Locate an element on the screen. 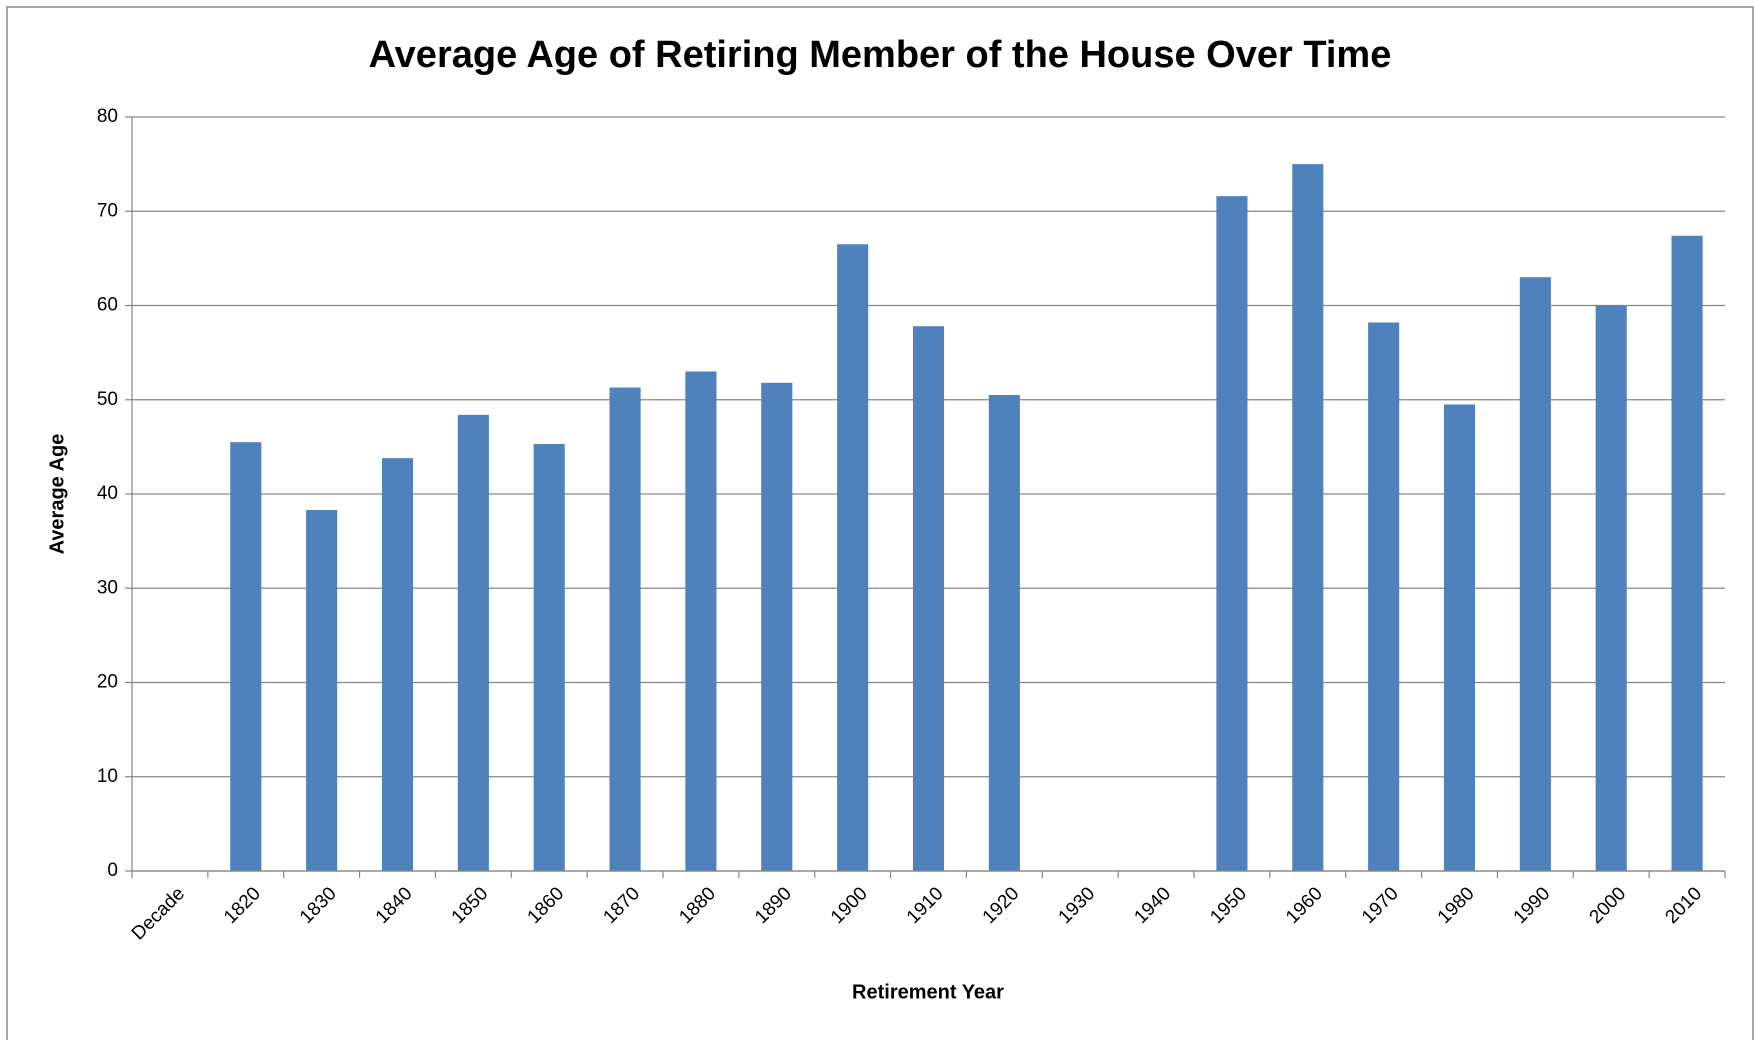 The width and height of the screenshot is (1754, 1040). x-axis-title: Retirement Year is located at coordinates (928, 992).